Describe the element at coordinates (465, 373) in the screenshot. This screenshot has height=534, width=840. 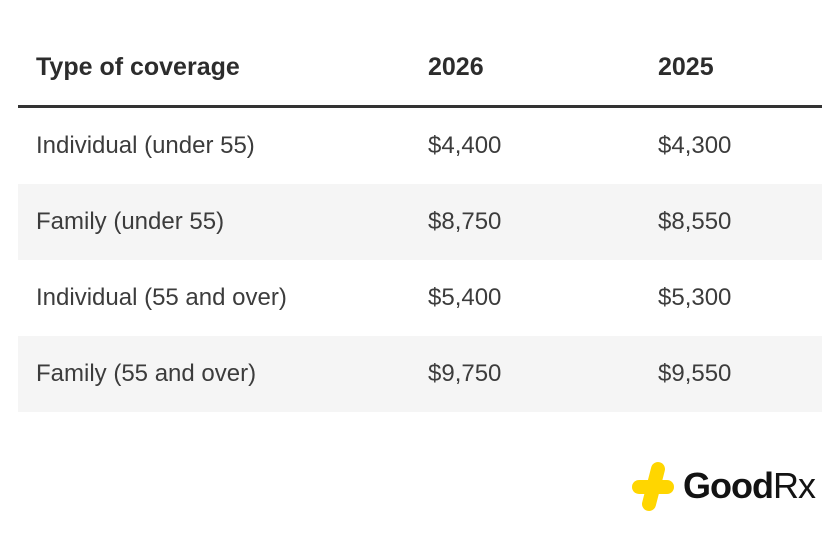
I see `value-2026: $9,750` at that location.